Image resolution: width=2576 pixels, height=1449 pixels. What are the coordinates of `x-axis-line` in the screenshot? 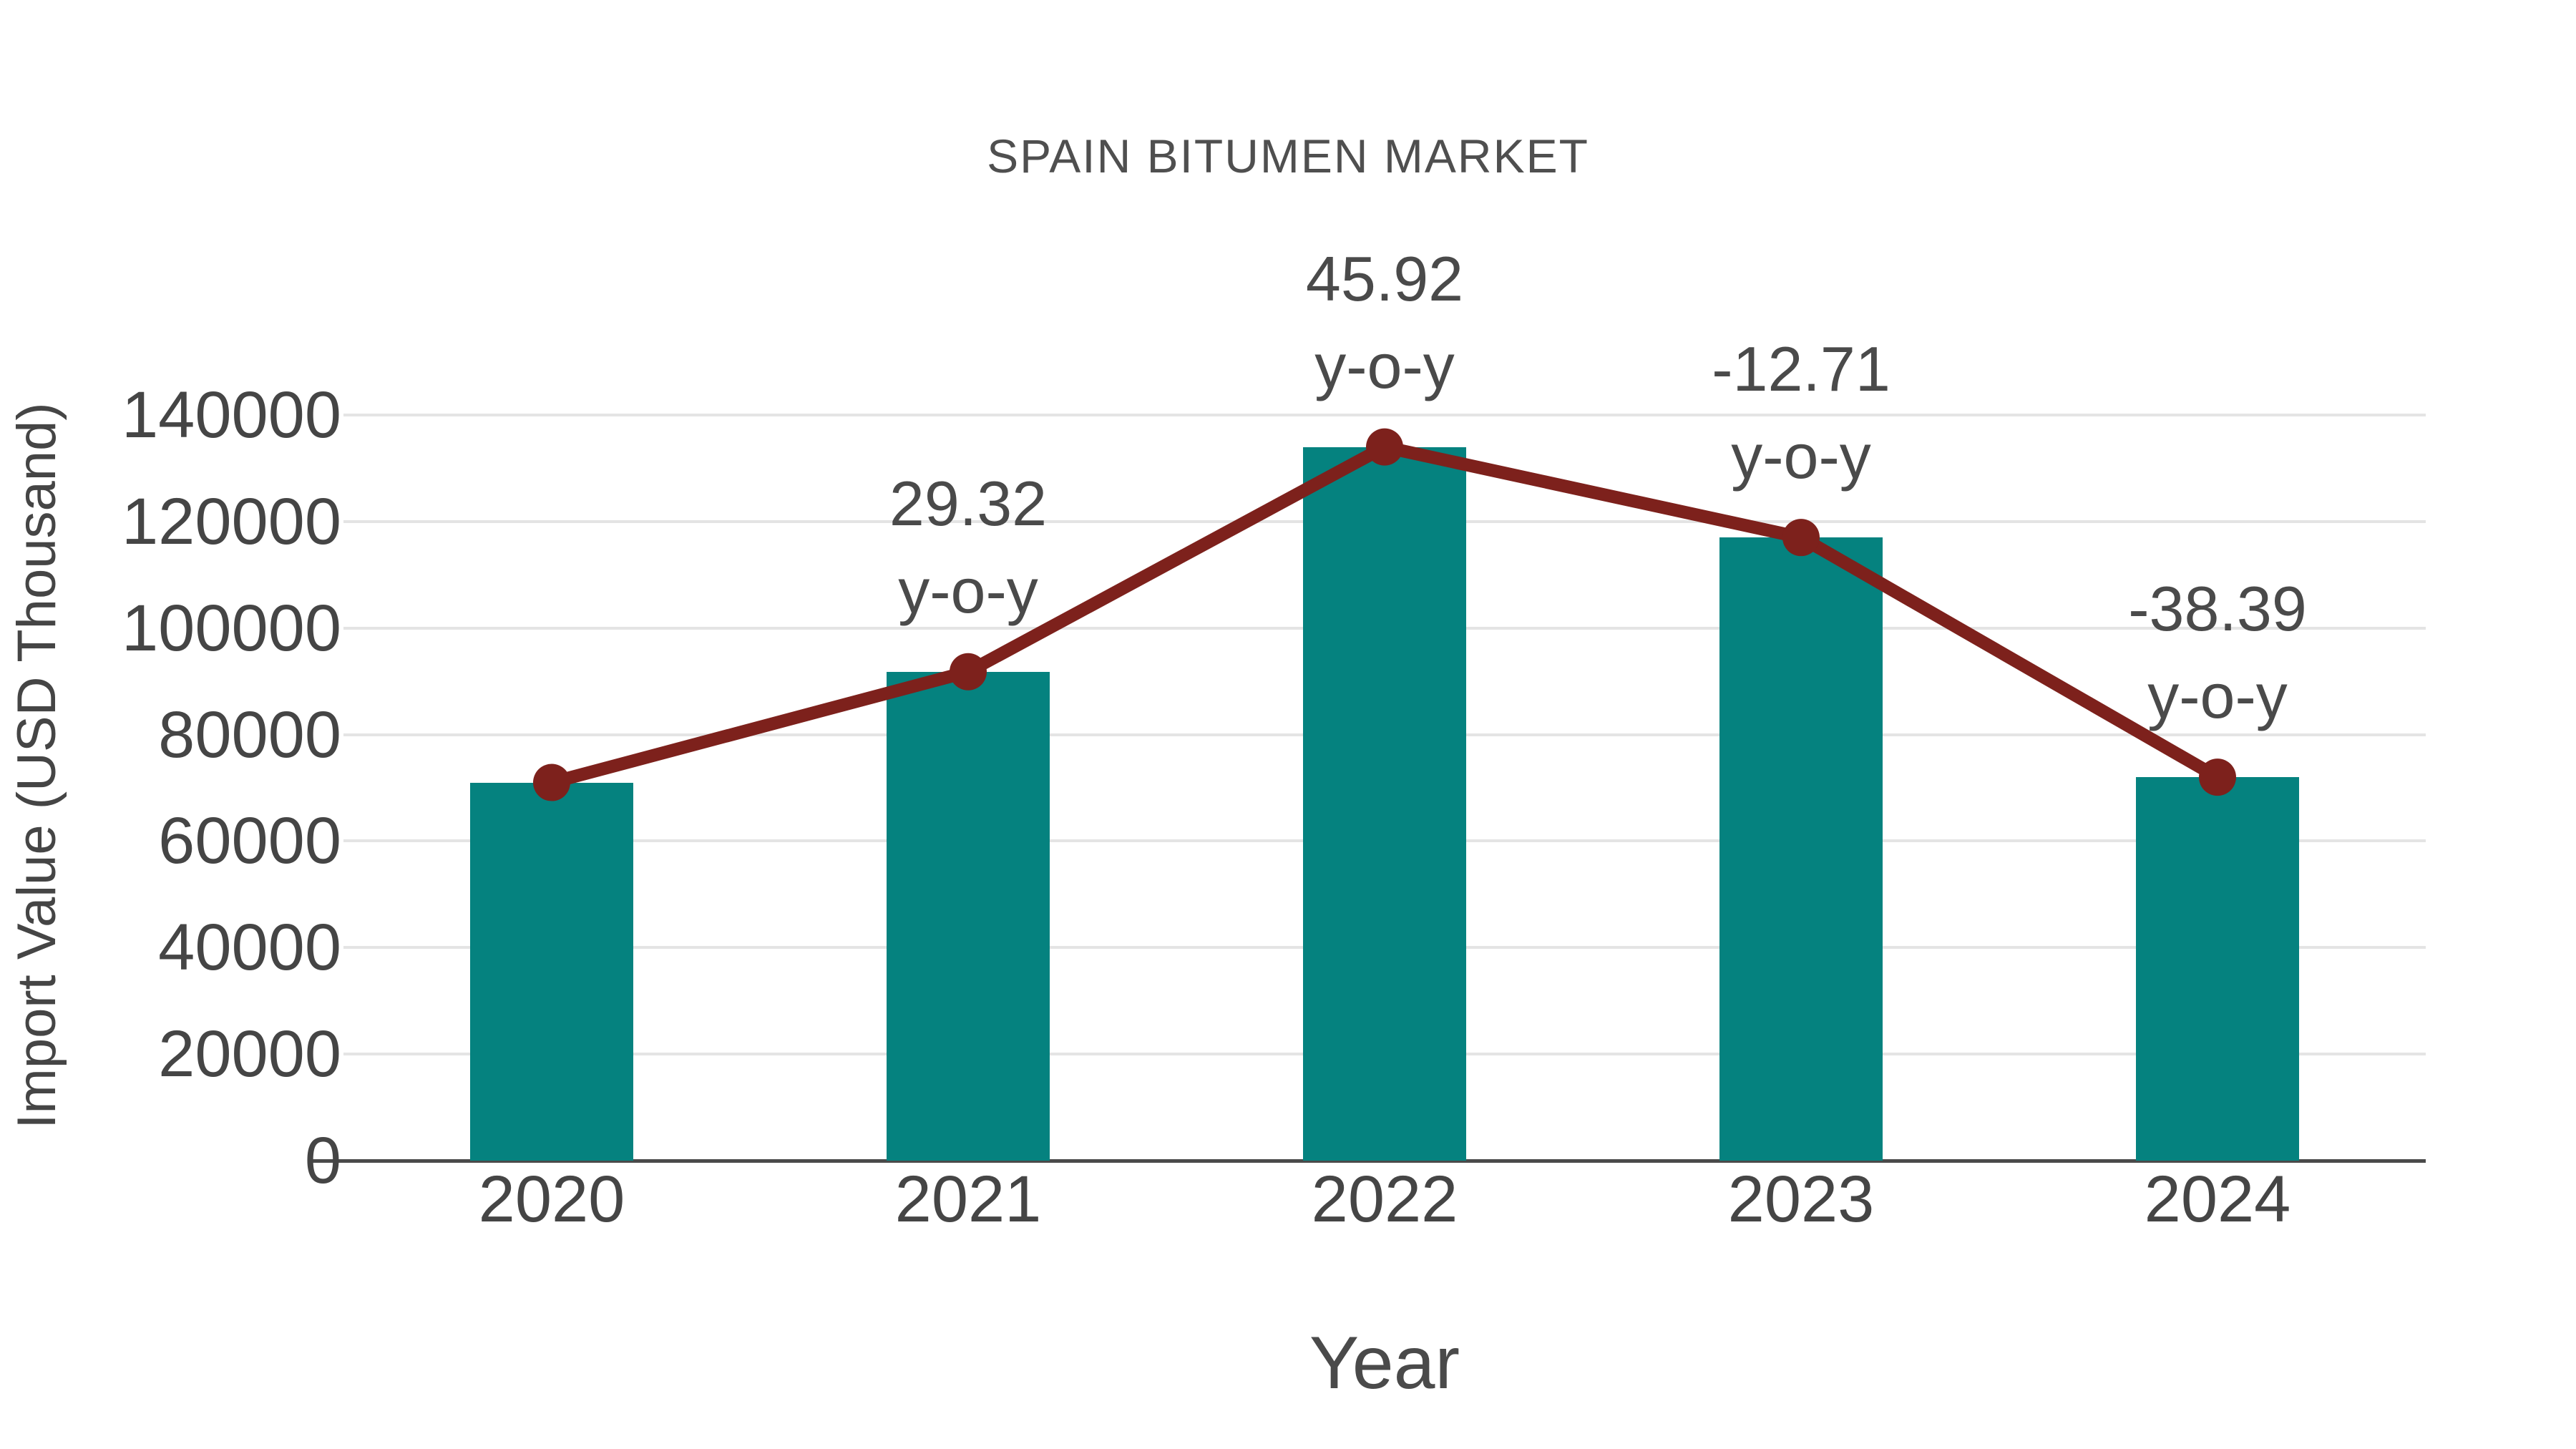 It's located at (1367, 1161).